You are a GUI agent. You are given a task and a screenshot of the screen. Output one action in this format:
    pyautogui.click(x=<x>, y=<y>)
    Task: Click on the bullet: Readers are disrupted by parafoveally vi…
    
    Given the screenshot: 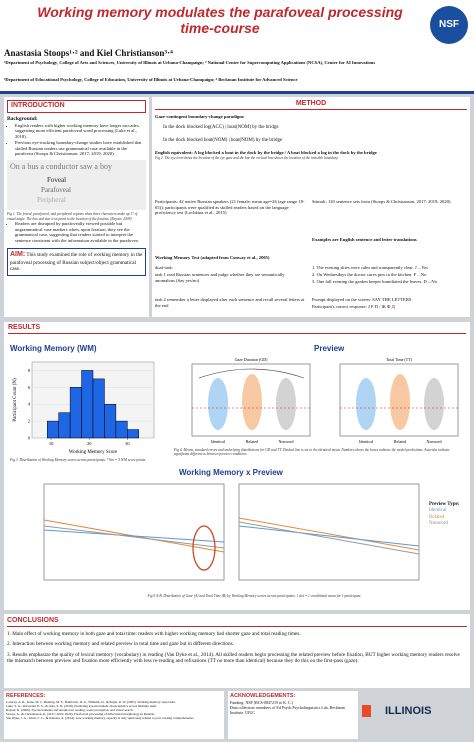 What is the action you would take?
    pyautogui.click(x=80, y=232)
    